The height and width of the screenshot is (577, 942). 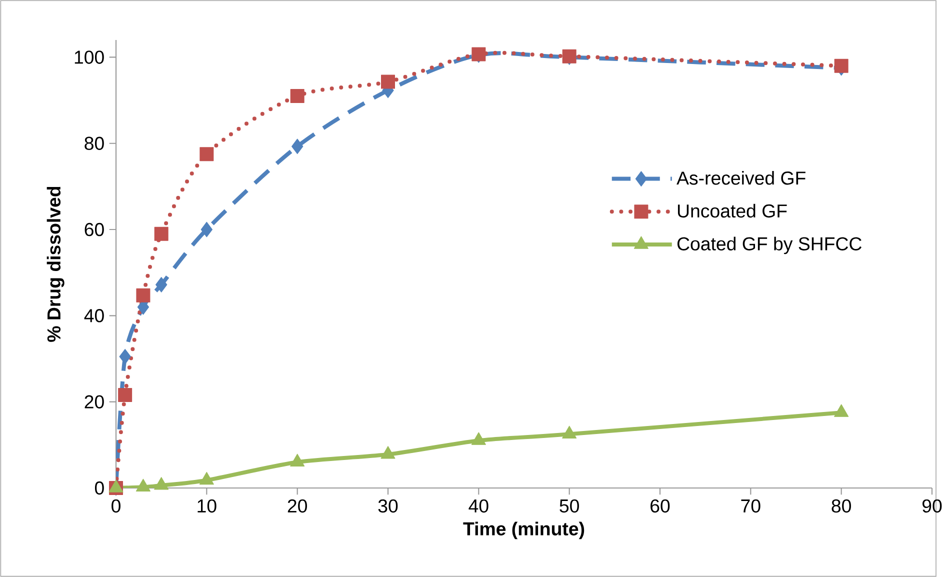 What do you see at coordinates (94, 229) in the screenshot?
I see `y-tick-label: 60` at bounding box center [94, 229].